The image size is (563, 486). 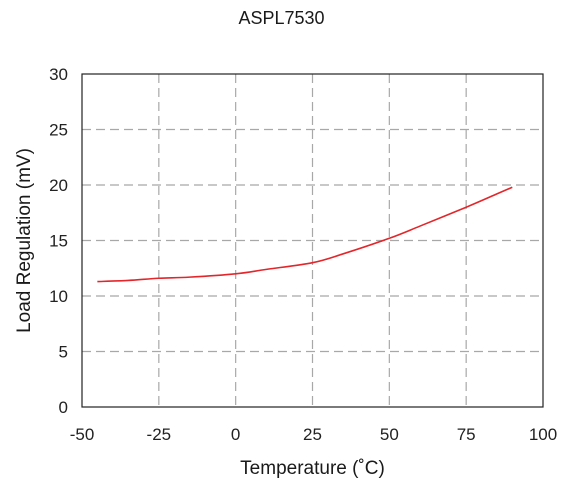 I want to click on y-tick-label: 10, so click(x=58, y=296).